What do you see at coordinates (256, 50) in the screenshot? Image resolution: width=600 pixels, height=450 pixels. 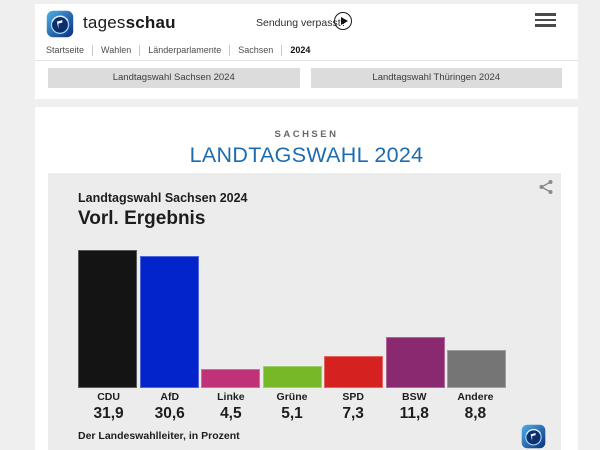 I see `breadcrumb-item-sachsen: Sachsen` at bounding box center [256, 50].